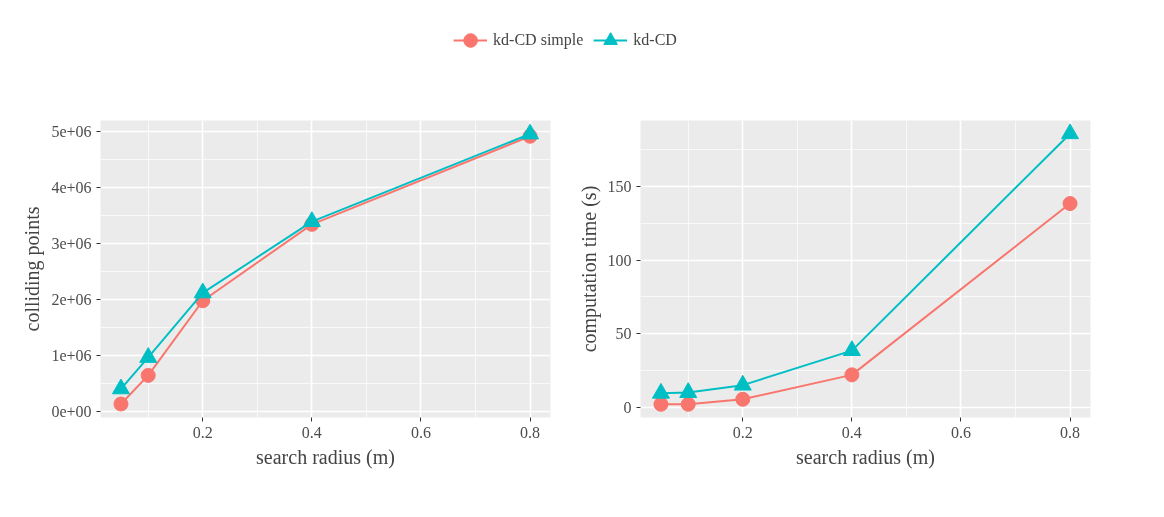 The height and width of the screenshot is (517, 1164). Describe the element at coordinates (33, 269) in the screenshot. I see `y-axis-title: colliding points` at that location.